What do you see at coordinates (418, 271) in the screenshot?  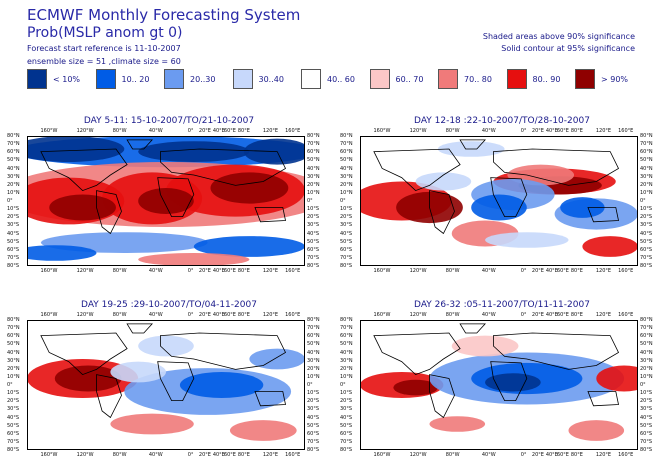 I see `lon-label: 120°W` at bounding box center [418, 271].